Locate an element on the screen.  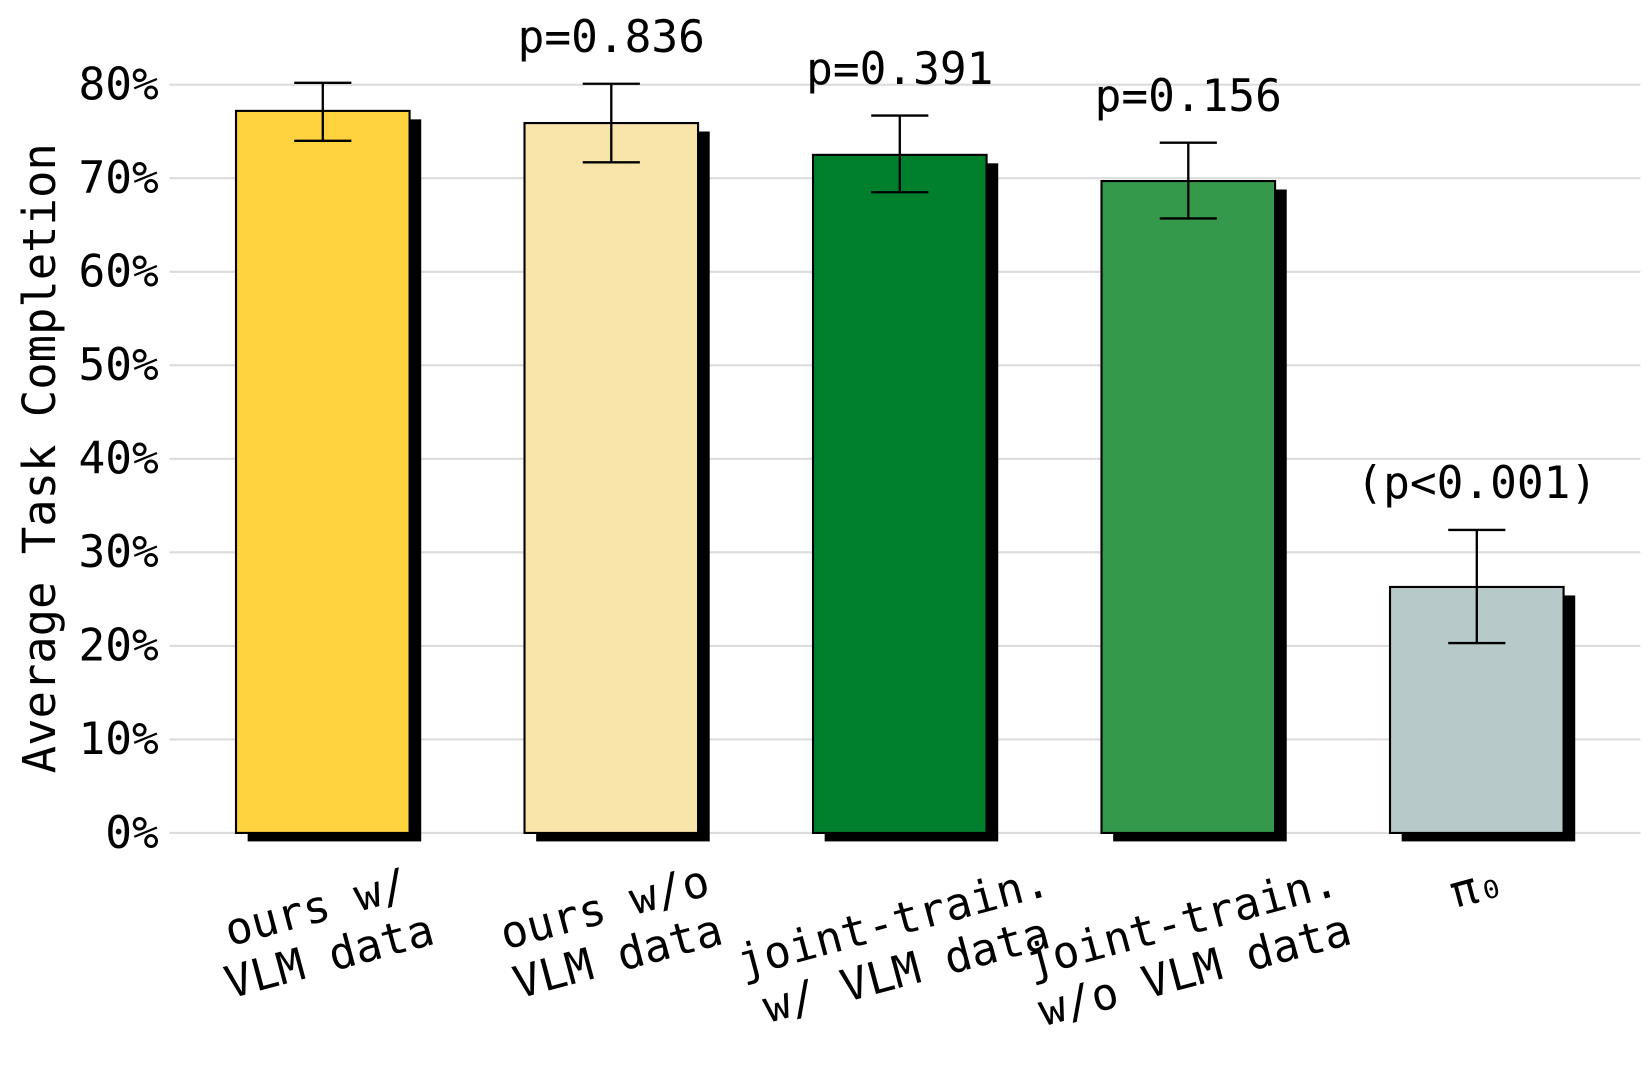
x-tick-label-line: π₀ is located at coordinates (1476, 887).